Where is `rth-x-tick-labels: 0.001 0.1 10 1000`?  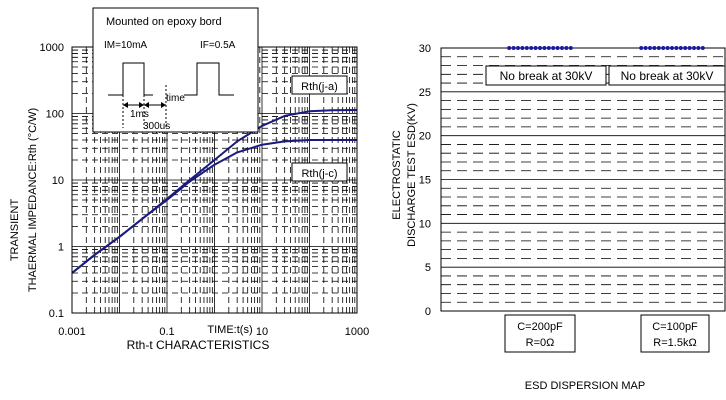
rth-x-tick-labels: 0.001 0.1 10 1000 is located at coordinates (213, 332).